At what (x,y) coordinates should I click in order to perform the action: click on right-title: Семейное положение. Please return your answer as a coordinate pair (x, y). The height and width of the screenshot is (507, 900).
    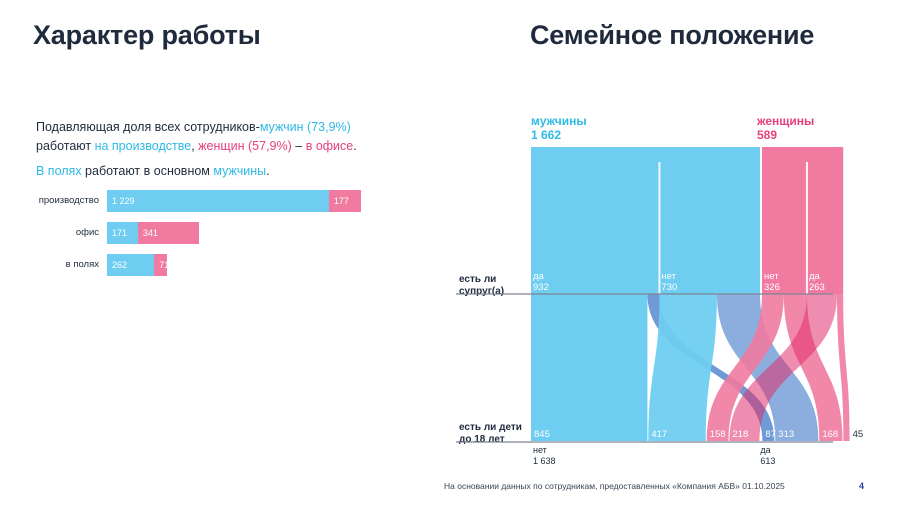
    Looking at the image, I should click on (672, 35).